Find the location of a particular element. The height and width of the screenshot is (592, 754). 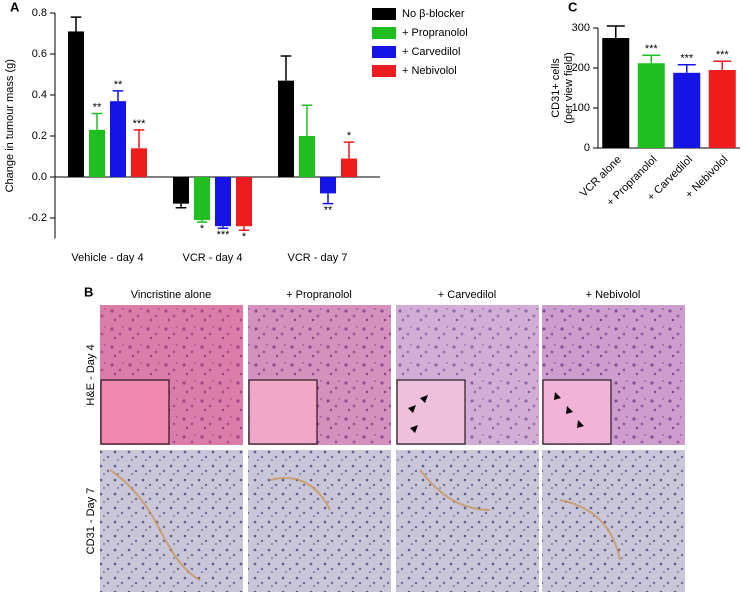

vessels is located at coordinates (365, 525).